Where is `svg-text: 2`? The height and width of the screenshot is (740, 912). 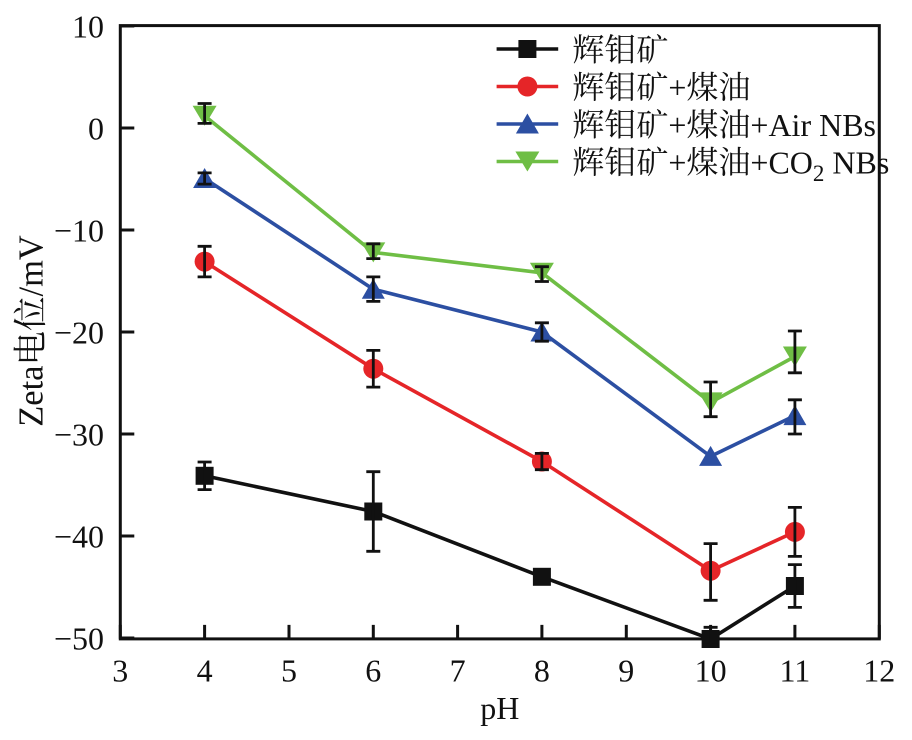 svg-text: 2 is located at coordinates (819, 173).